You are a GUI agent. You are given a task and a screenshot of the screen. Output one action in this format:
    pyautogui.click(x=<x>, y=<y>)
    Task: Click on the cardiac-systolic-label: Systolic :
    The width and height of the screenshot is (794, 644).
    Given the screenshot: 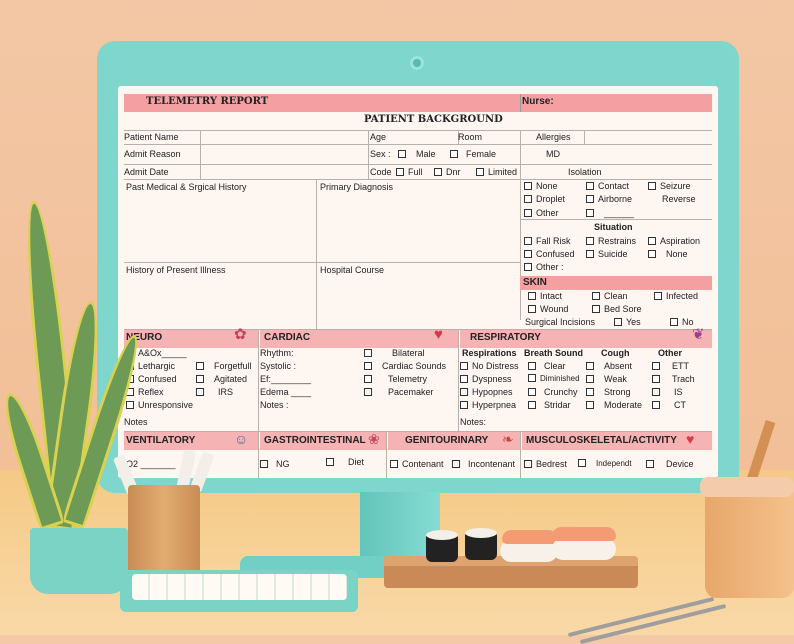 What is the action you would take?
    pyautogui.click(x=278, y=366)
    